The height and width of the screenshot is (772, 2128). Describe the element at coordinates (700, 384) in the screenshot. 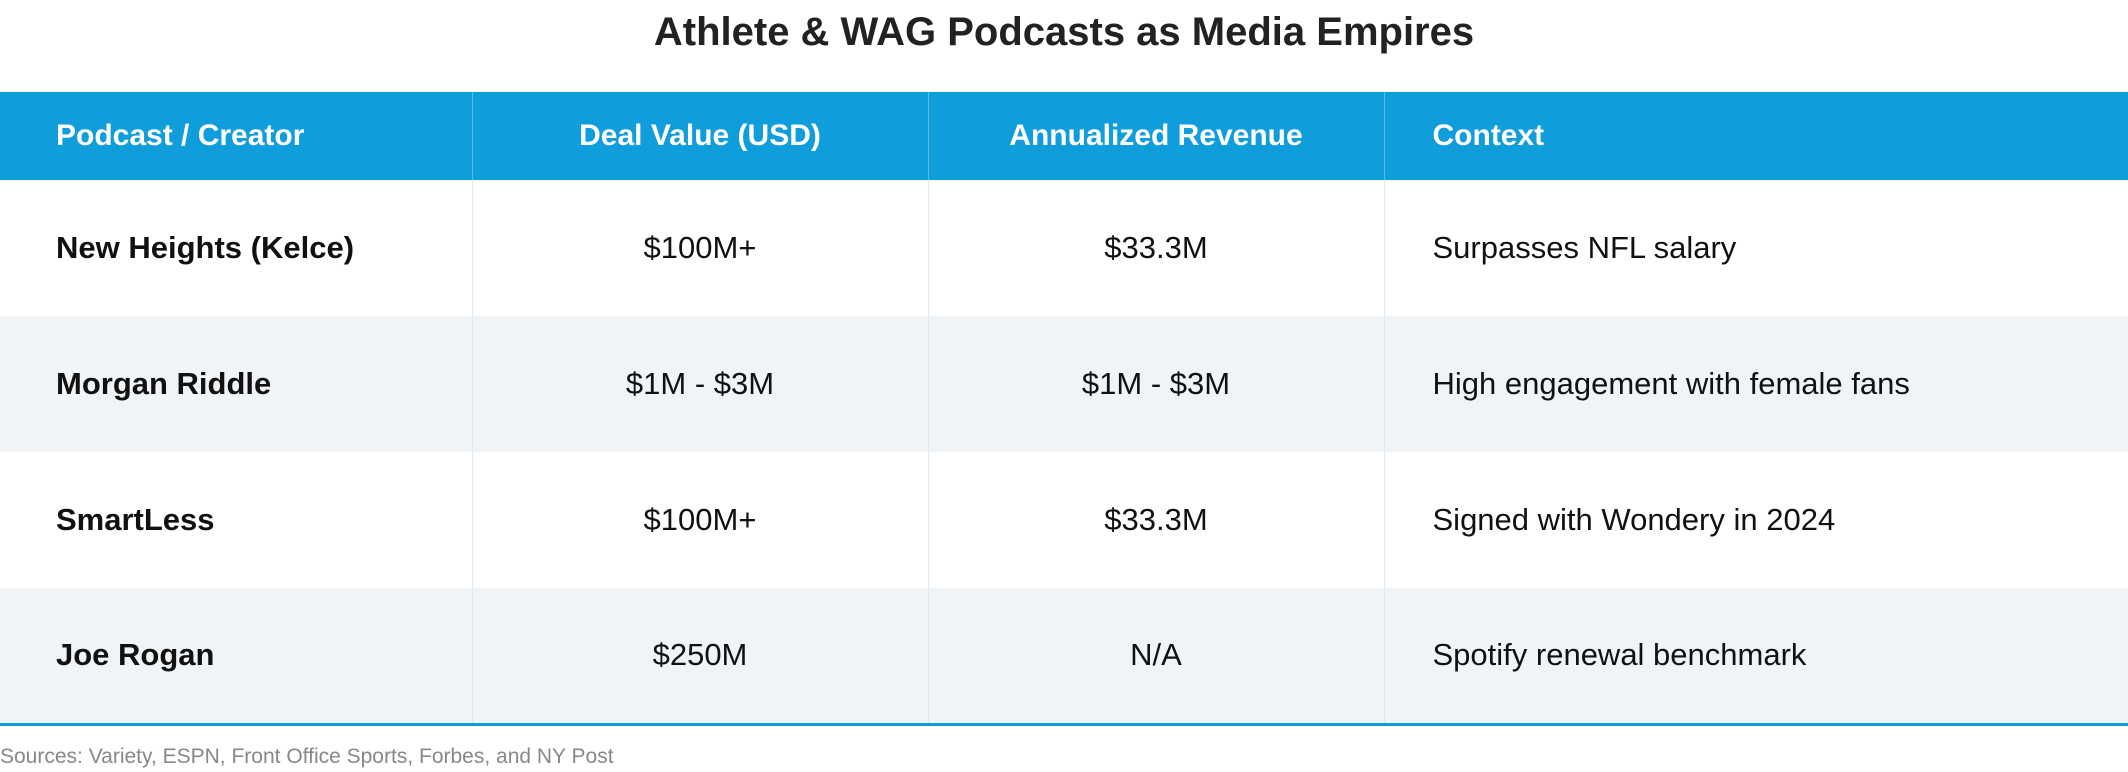

I see `deal-value-cell: $1M - $3M` at that location.